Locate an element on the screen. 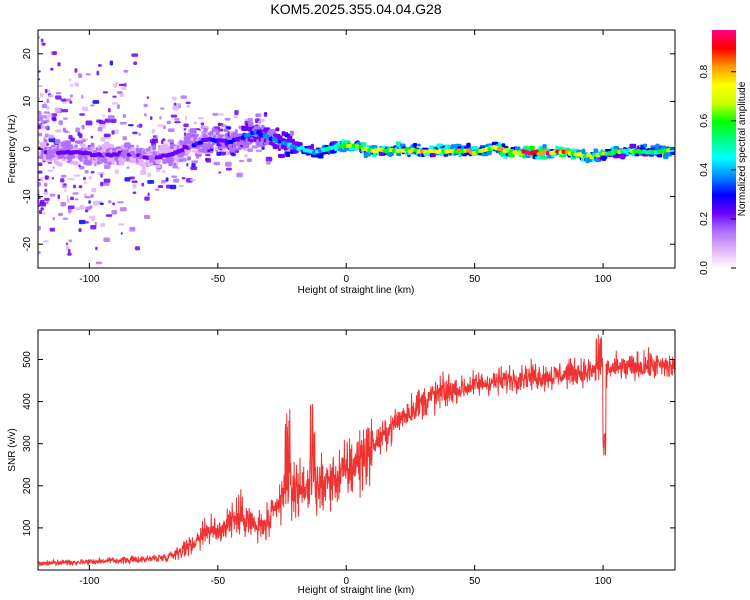 Image resolution: width=750 pixels, height=600 pixels. y-tick-label: 10 is located at coordinates (27, 101).